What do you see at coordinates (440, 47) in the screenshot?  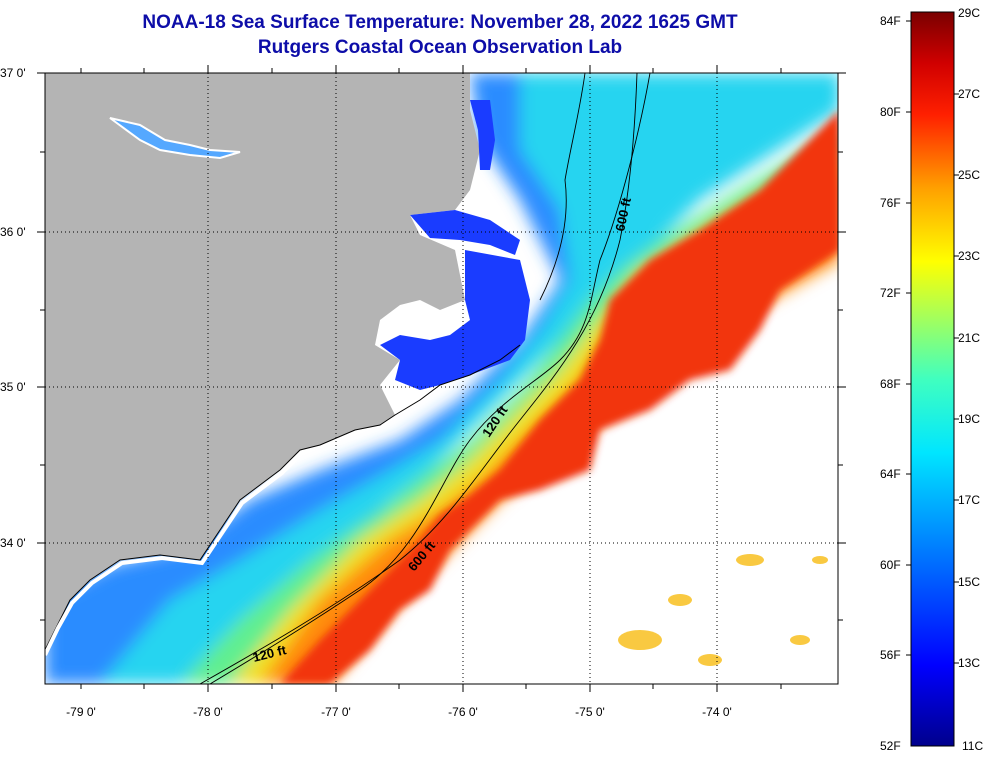 I see `map-subtitle: Rutgers Coastal Ocean Observation Lab` at bounding box center [440, 47].